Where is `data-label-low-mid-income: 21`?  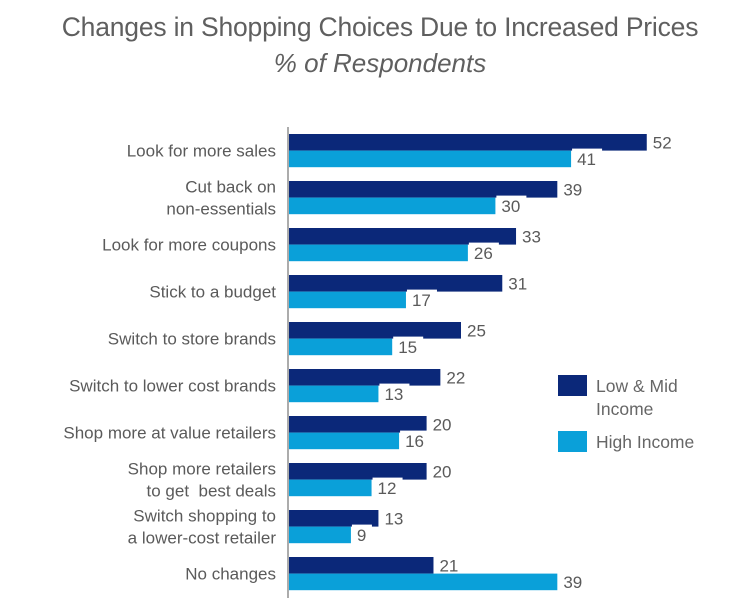
data-label-low-mid-income: 21 is located at coordinates (448, 565).